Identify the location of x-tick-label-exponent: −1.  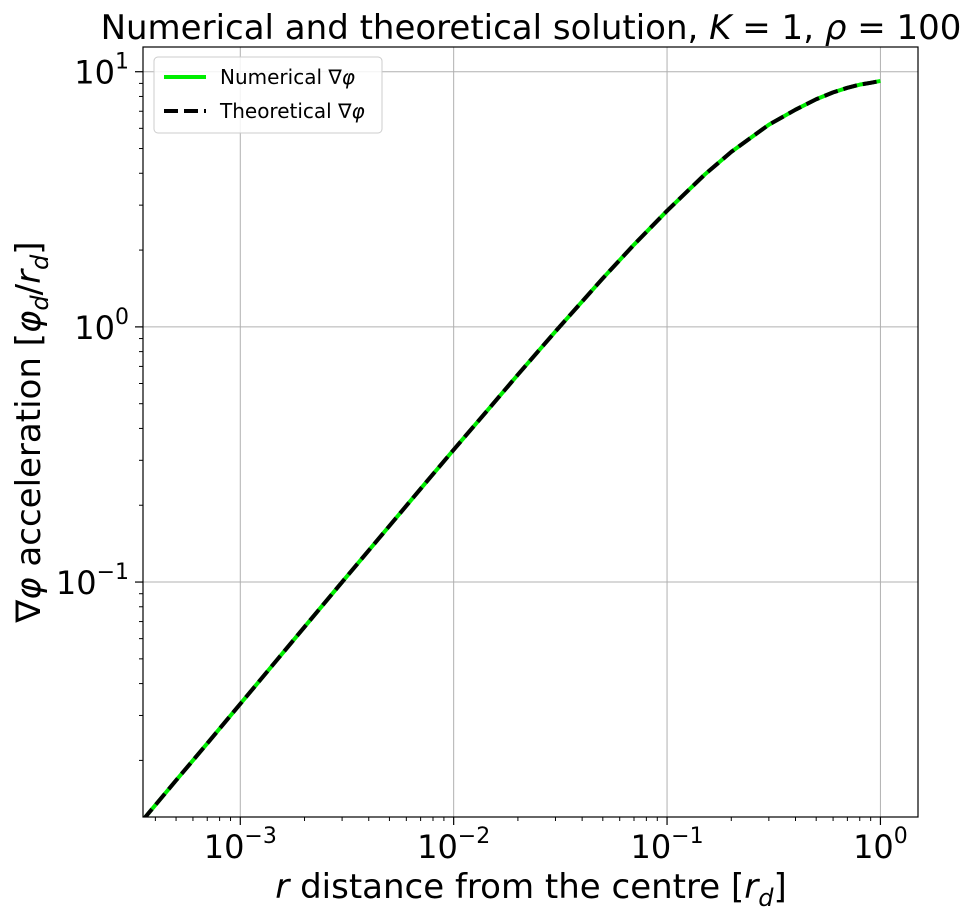
(687, 836).